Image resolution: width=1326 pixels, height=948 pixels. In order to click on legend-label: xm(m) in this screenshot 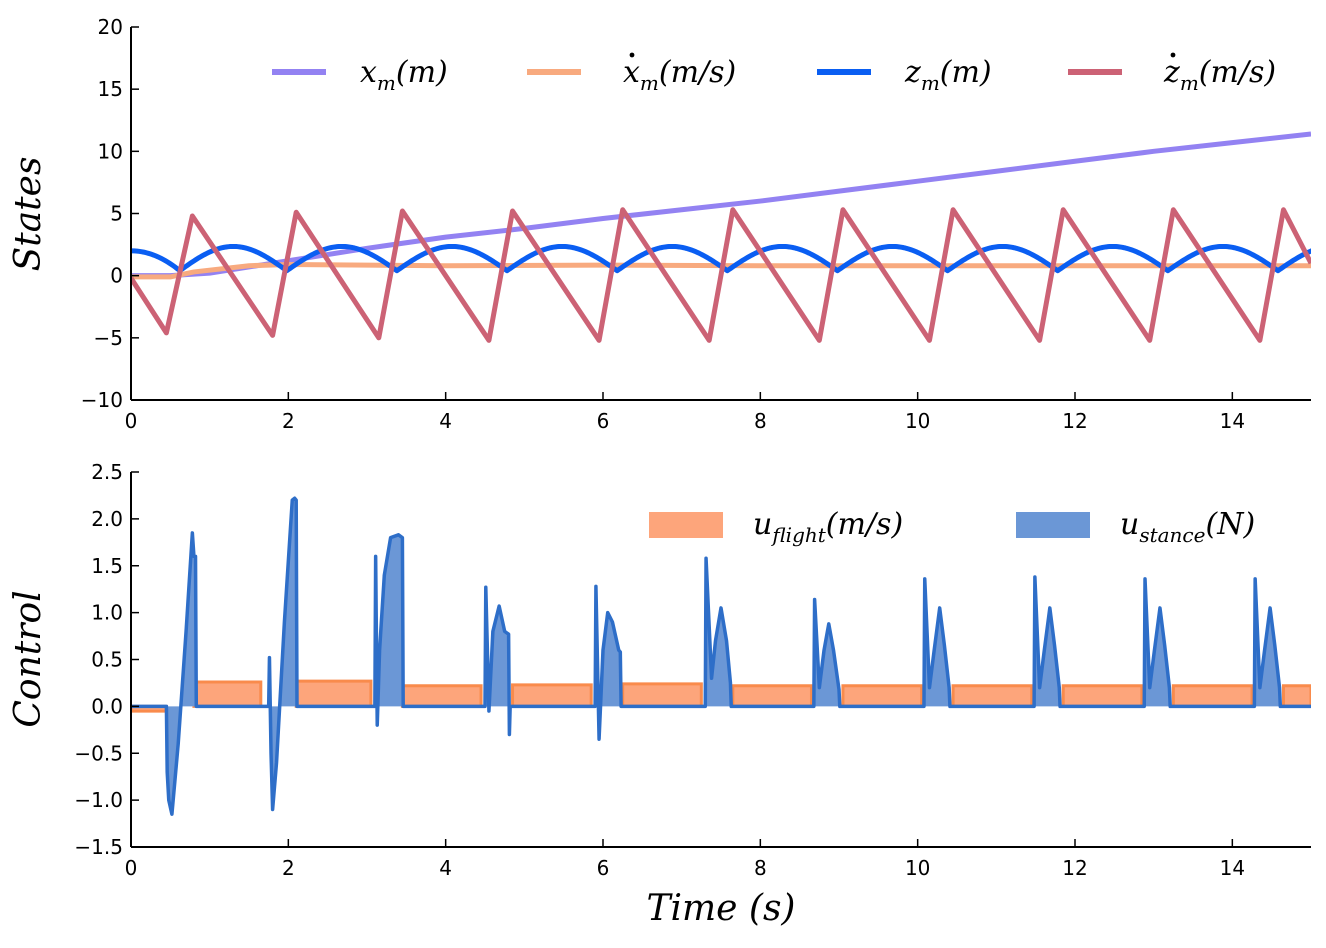, I will do `click(404, 75)`.